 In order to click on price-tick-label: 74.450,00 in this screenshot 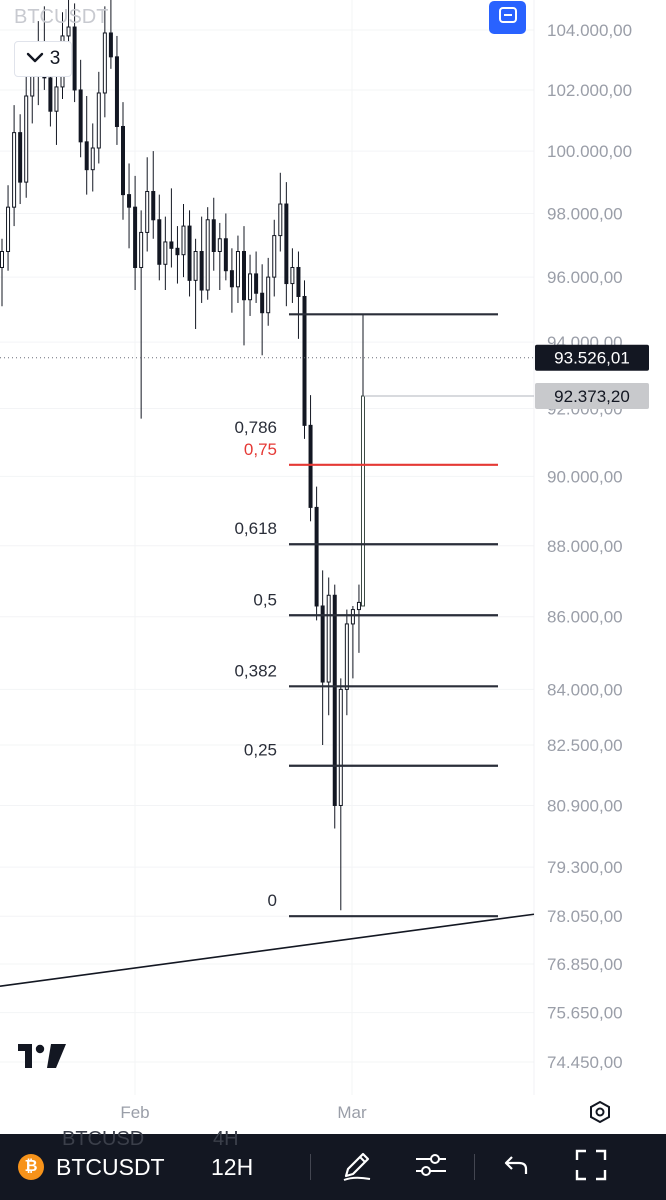, I will do `click(585, 1062)`.